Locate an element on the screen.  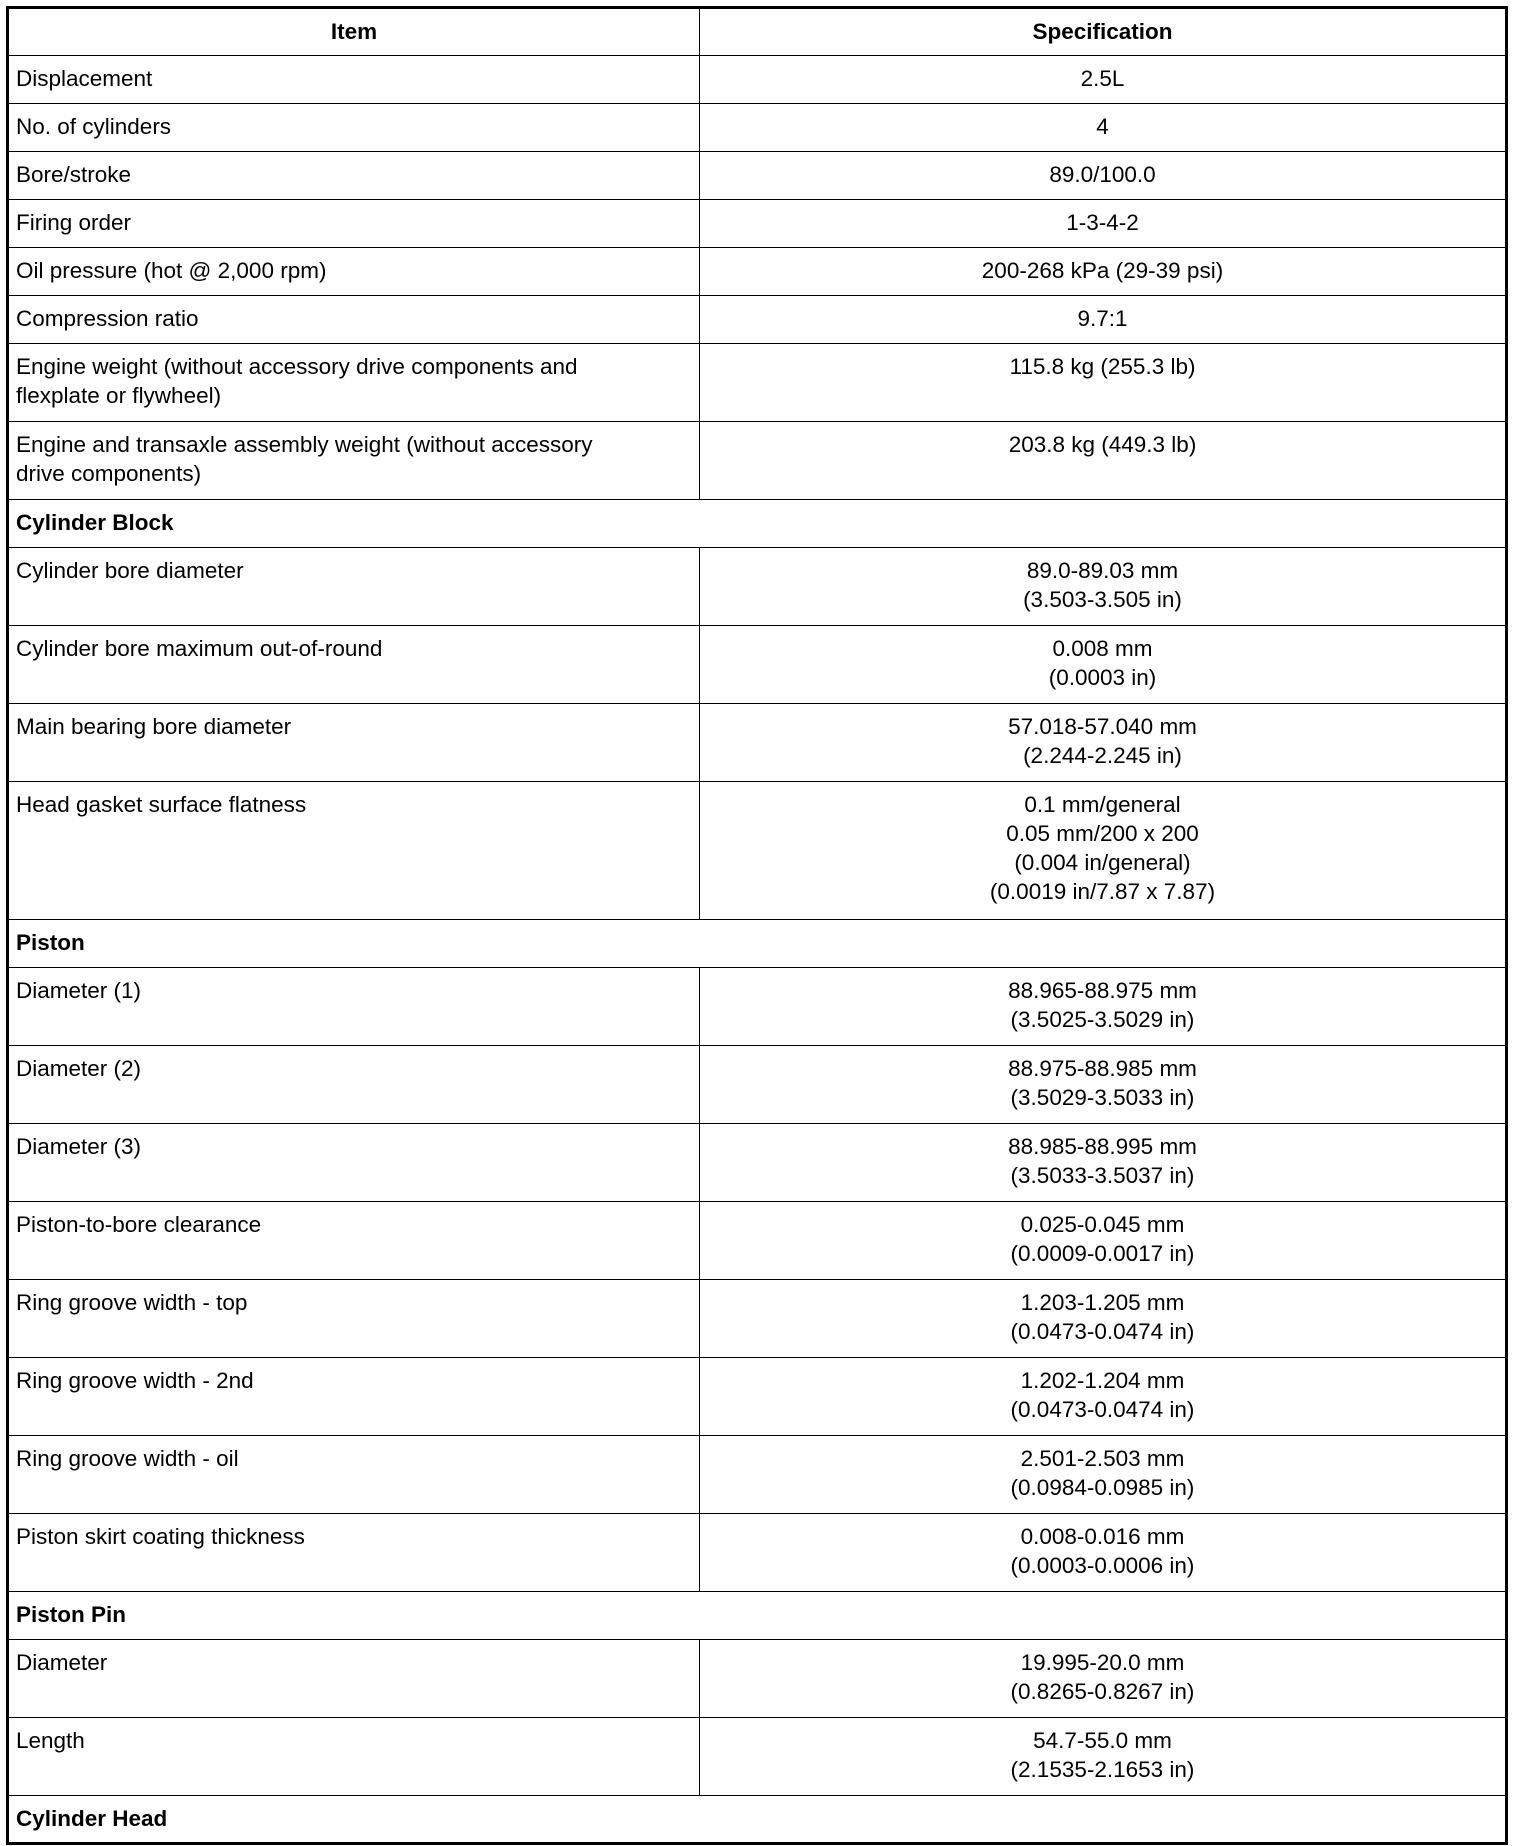
section-row: Cylinder Block is located at coordinates (757, 523).